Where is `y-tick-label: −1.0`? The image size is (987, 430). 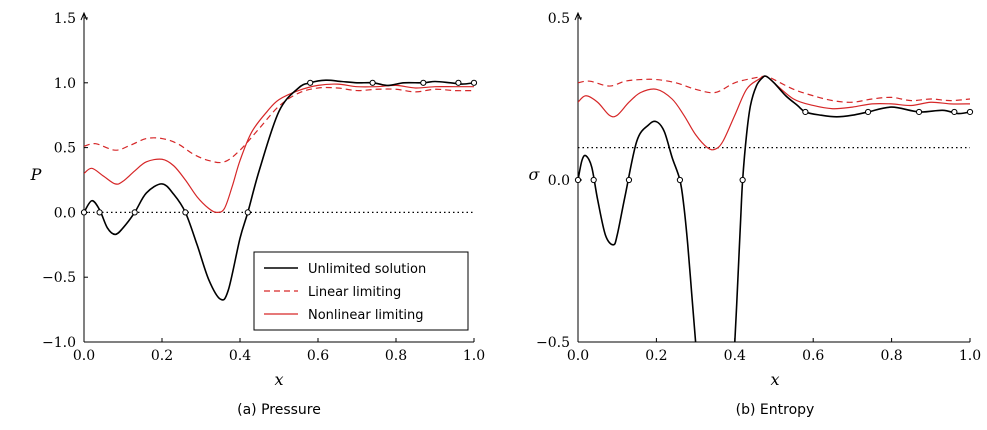 y-tick-label: −1.0 is located at coordinates (59, 343).